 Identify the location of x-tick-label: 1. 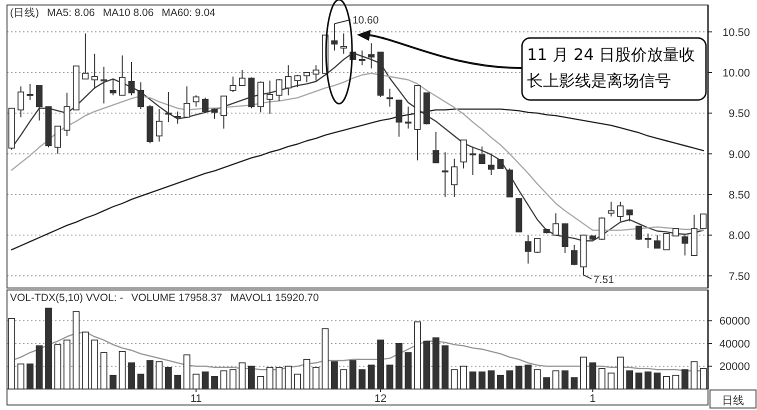
(593, 399).